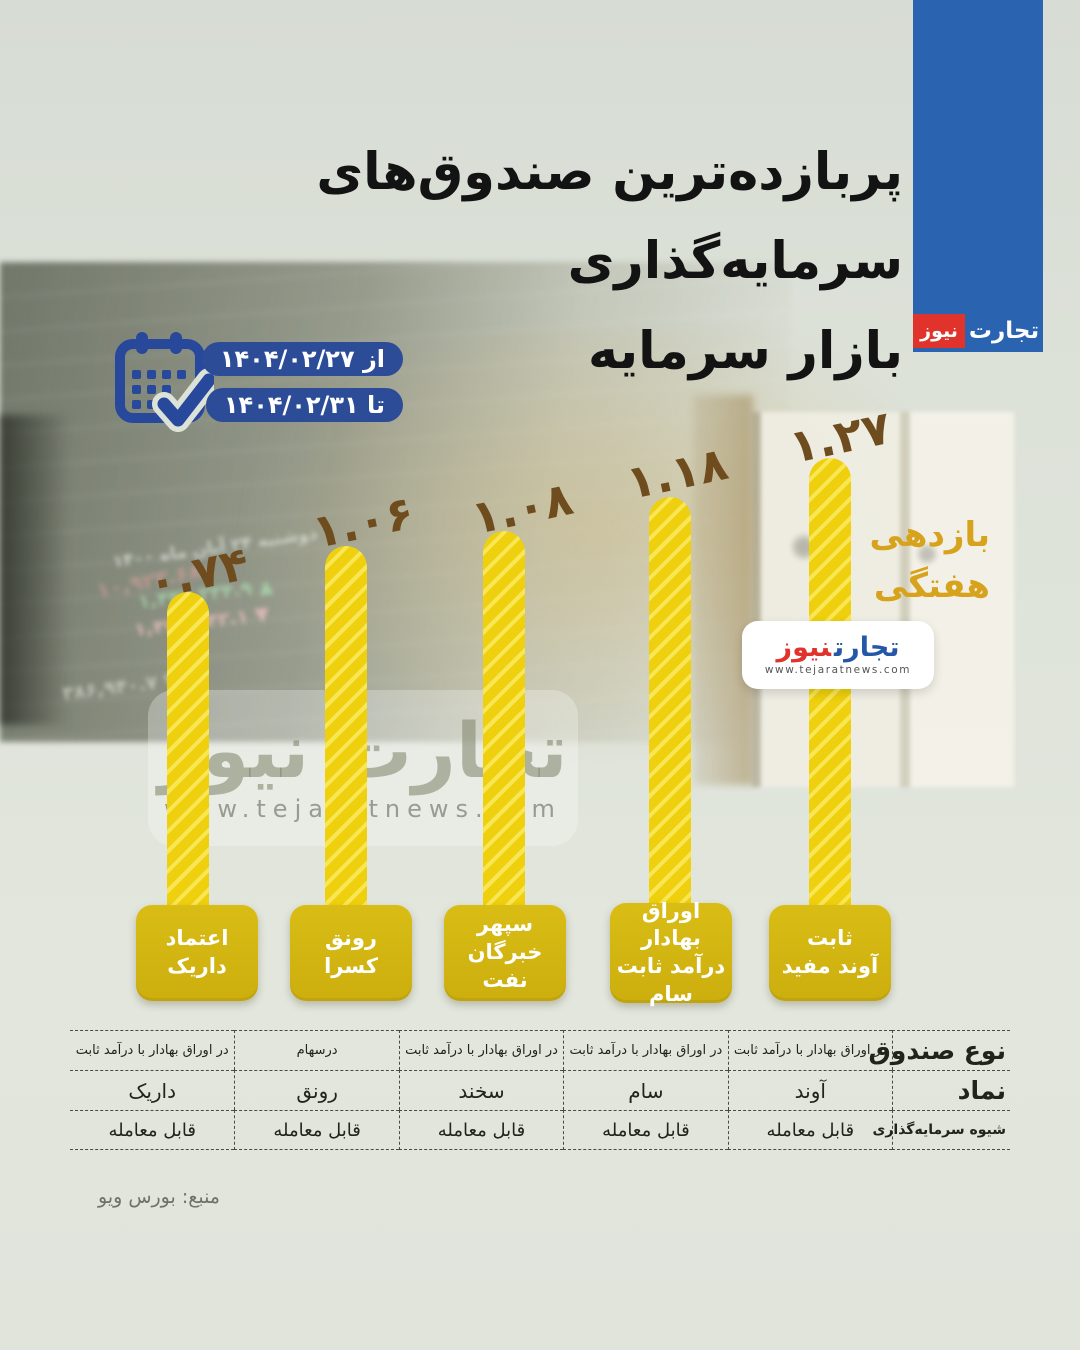  Describe the element at coordinates (481, 1050) in the screenshot. I see `cell-type-sakhand: در اوراق بهادار با درآمد ثابت` at that location.